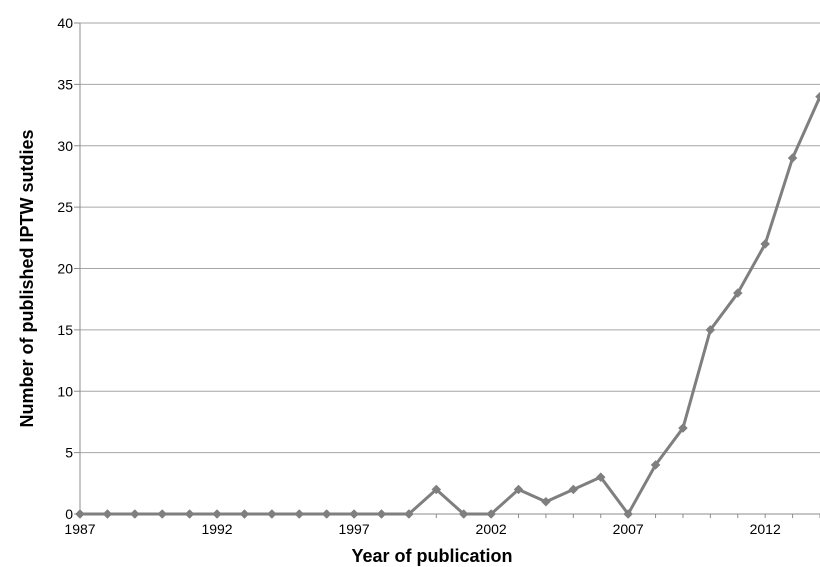  What do you see at coordinates (765, 244) in the screenshot?
I see `data-point-2012` at bounding box center [765, 244].